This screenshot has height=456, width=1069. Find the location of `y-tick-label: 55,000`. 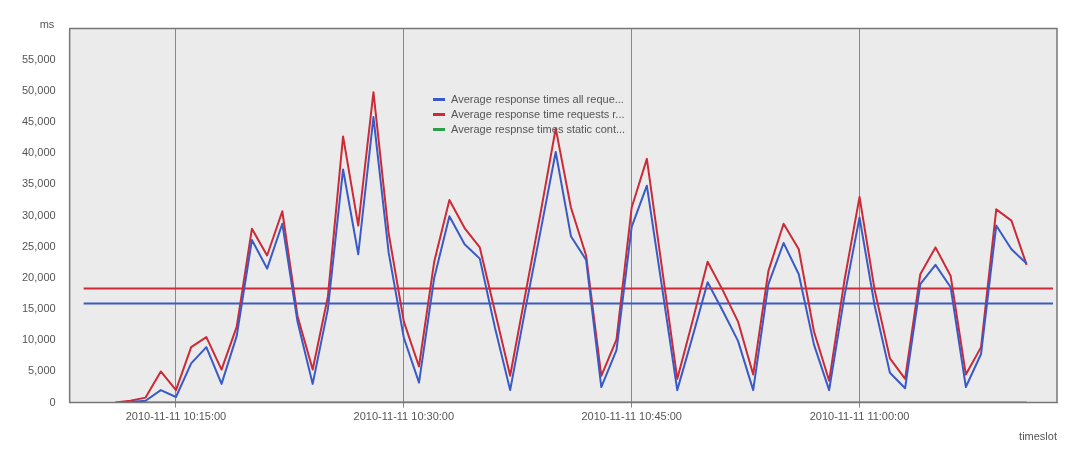

y-tick-label: 55,000 is located at coordinates (38, 58).